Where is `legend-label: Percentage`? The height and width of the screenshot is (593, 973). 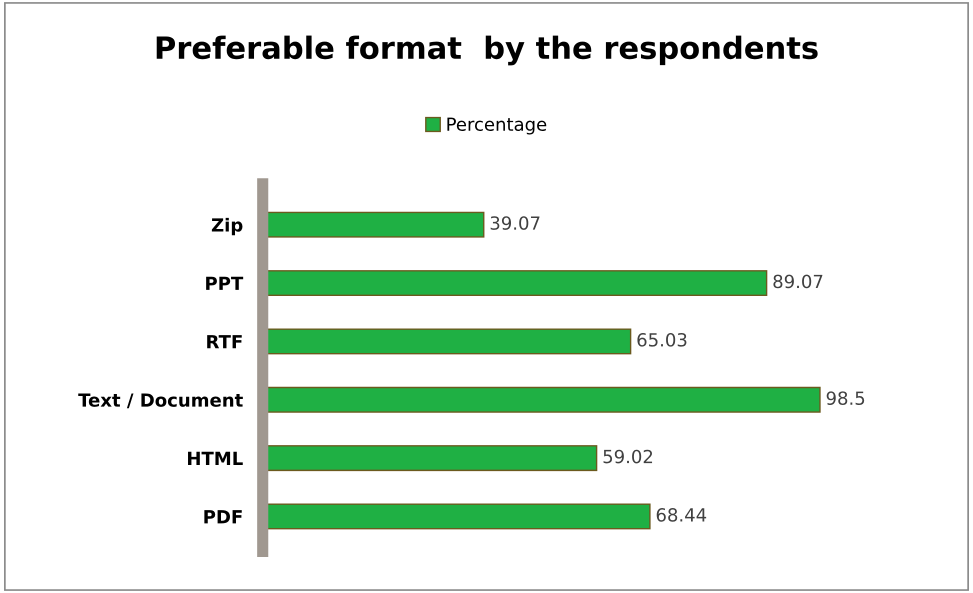 legend-label: Percentage is located at coordinates (496, 126).